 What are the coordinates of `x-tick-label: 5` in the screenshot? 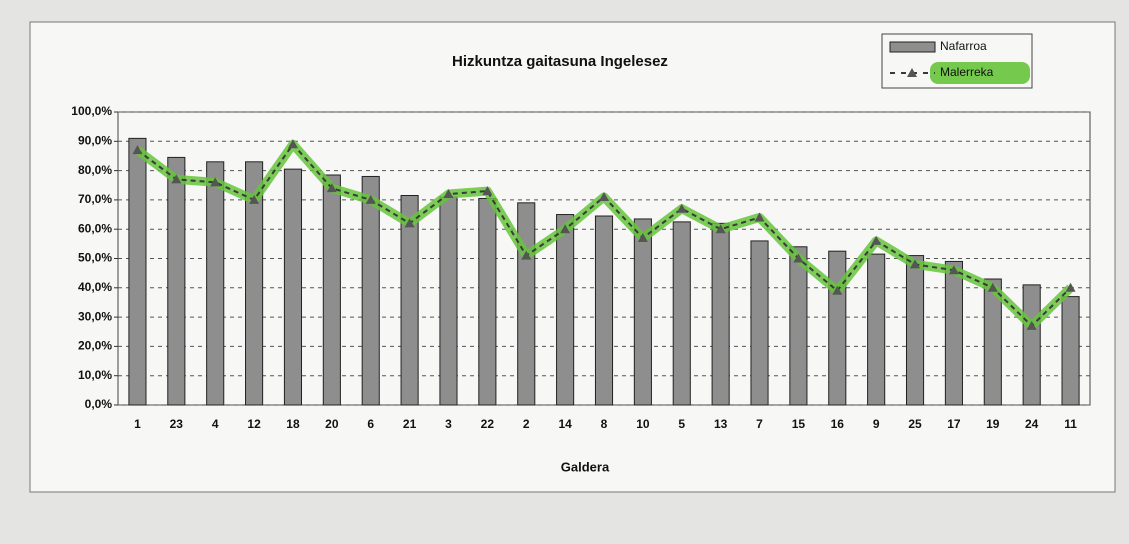 It's located at (681, 424).